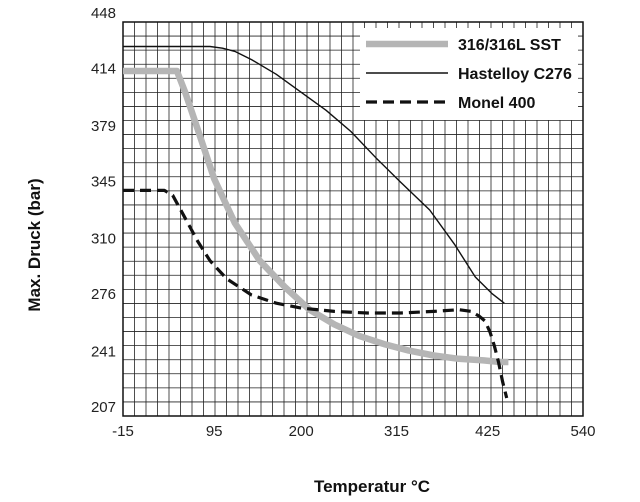 The width and height of the screenshot is (640, 502). What do you see at coordinates (487, 431) in the screenshot?
I see `x-tick-label: 425` at bounding box center [487, 431].